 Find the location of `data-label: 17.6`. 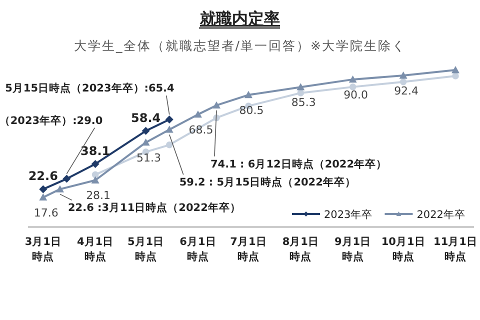

data-label: 17.6 is located at coordinates (46, 213).